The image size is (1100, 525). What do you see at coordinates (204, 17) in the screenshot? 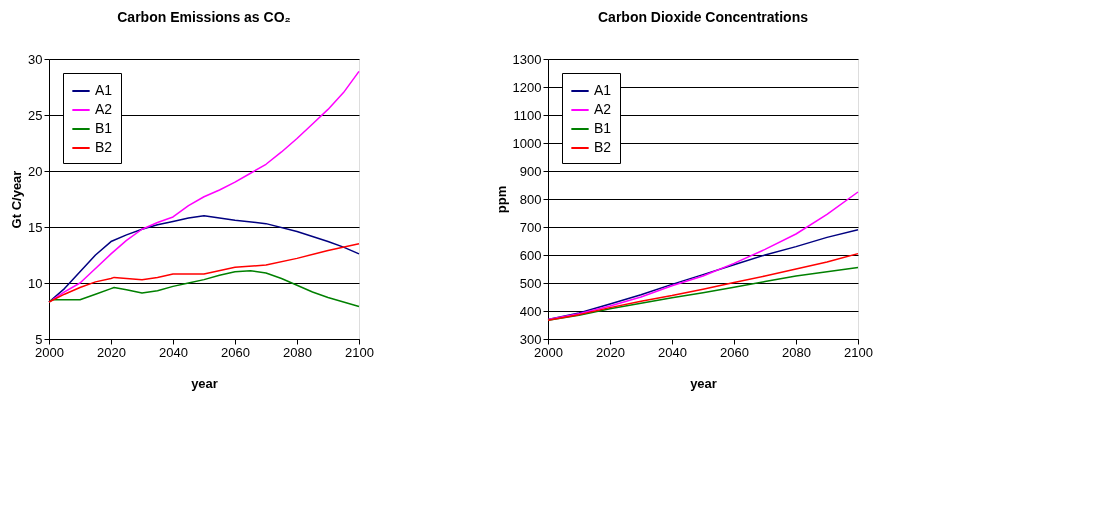
I see `chart-title: Carbon Emissions as CO₂` at bounding box center [204, 17].